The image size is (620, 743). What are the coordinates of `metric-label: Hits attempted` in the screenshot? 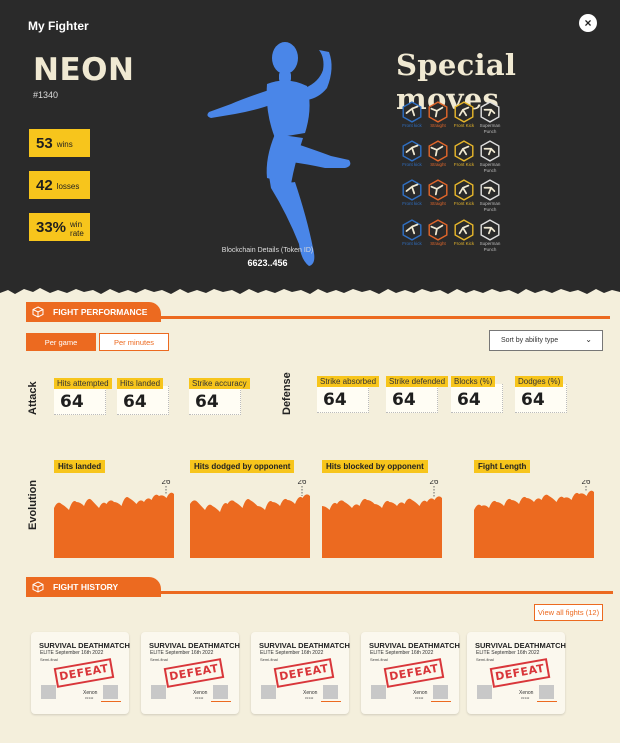 It's located at (83, 383).